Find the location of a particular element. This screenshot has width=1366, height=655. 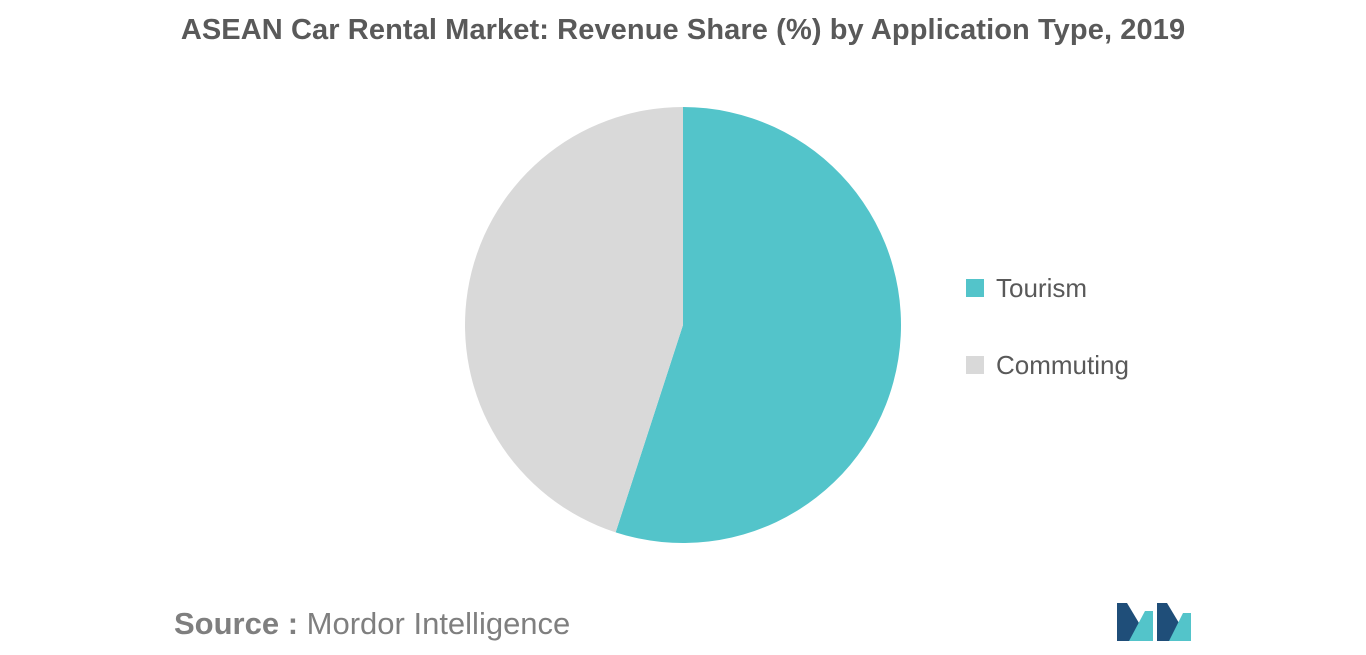

legend-label-tourism: Tourism is located at coordinates (1042, 287).